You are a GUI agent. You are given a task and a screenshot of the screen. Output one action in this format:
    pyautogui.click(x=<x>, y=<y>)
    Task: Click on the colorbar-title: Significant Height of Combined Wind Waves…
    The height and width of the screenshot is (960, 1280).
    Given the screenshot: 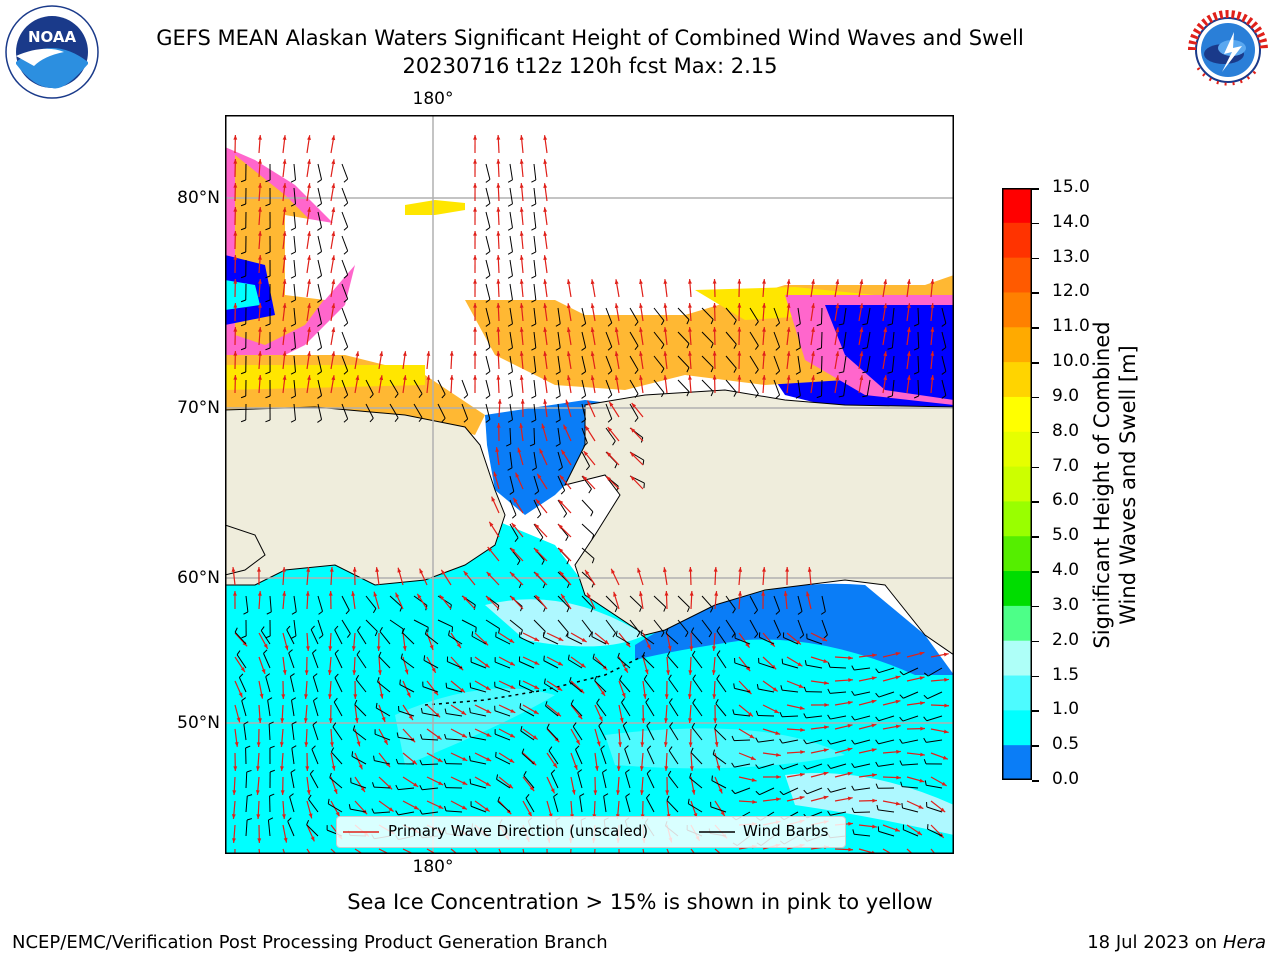 What is the action you would take?
    pyautogui.click(x=1115, y=485)
    